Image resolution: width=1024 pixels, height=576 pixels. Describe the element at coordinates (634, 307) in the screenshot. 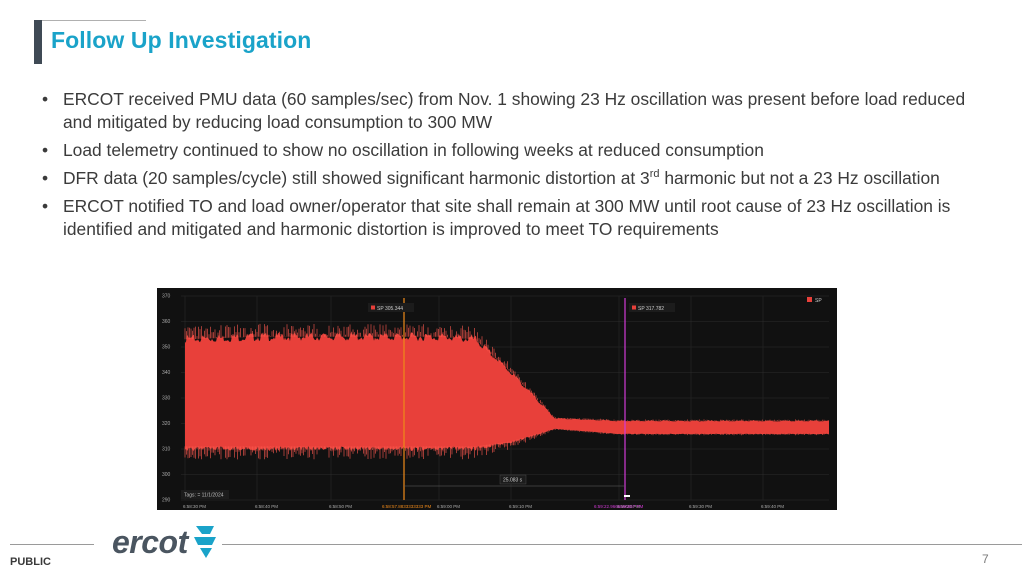

I see `cursor-2-swatch` at that location.